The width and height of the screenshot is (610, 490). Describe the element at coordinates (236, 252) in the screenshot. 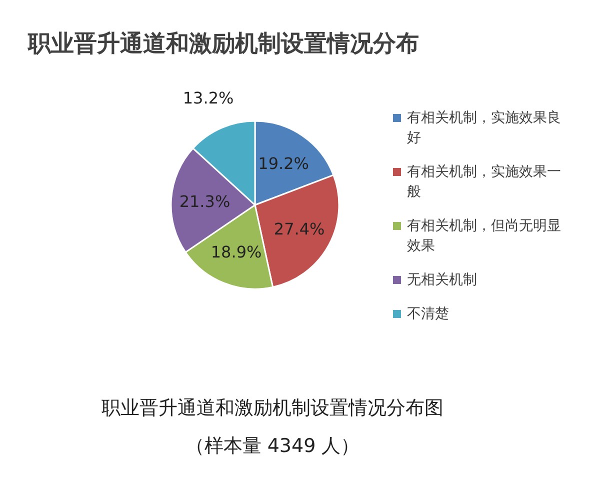

I see `data-label: 18.9%` at that location.